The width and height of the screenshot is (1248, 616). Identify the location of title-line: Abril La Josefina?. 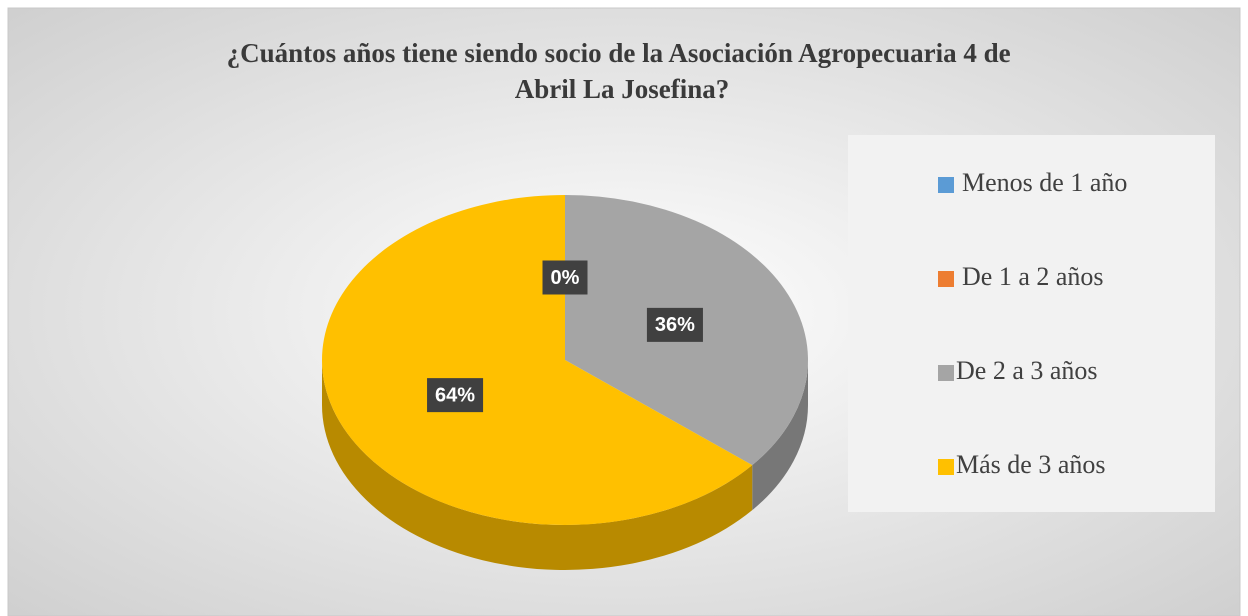
(622, 89).